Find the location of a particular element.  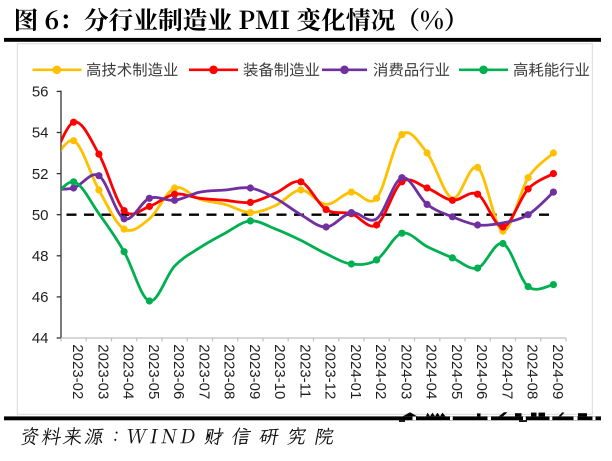

svg-text: 2023-04 is located at coordinates (128, 371).